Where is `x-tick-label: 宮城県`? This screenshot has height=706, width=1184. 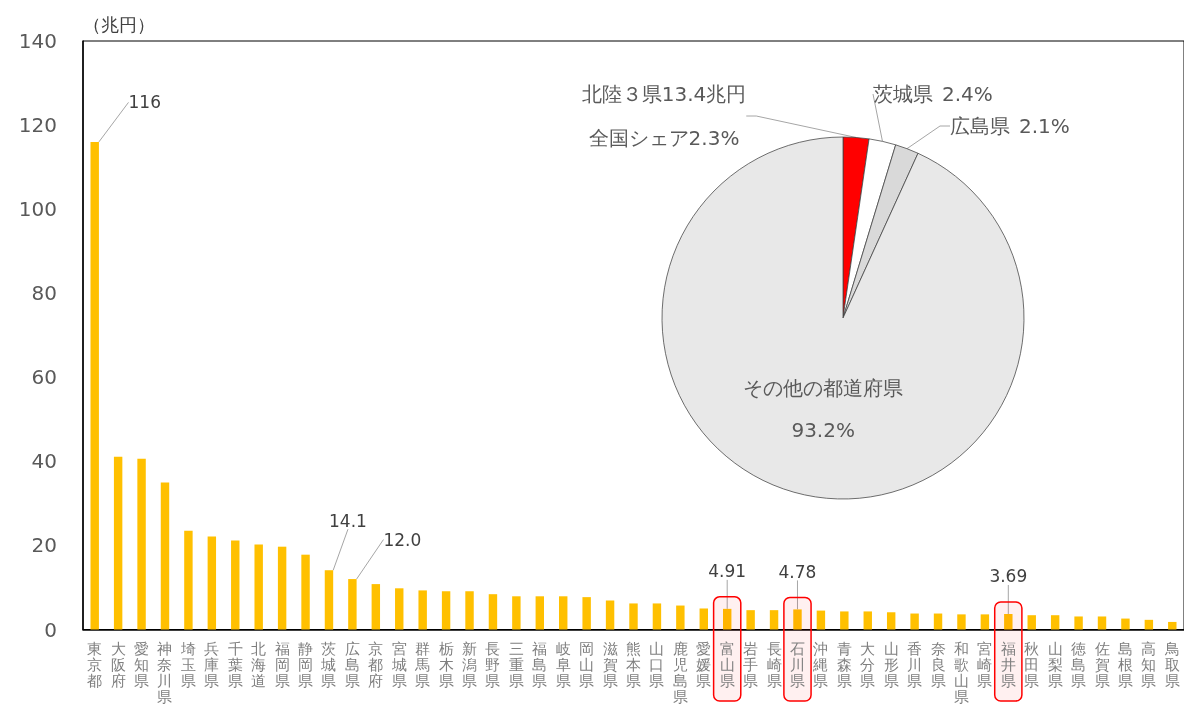
x-tick-label: 宮城県 is located at coordinates (399, 664).